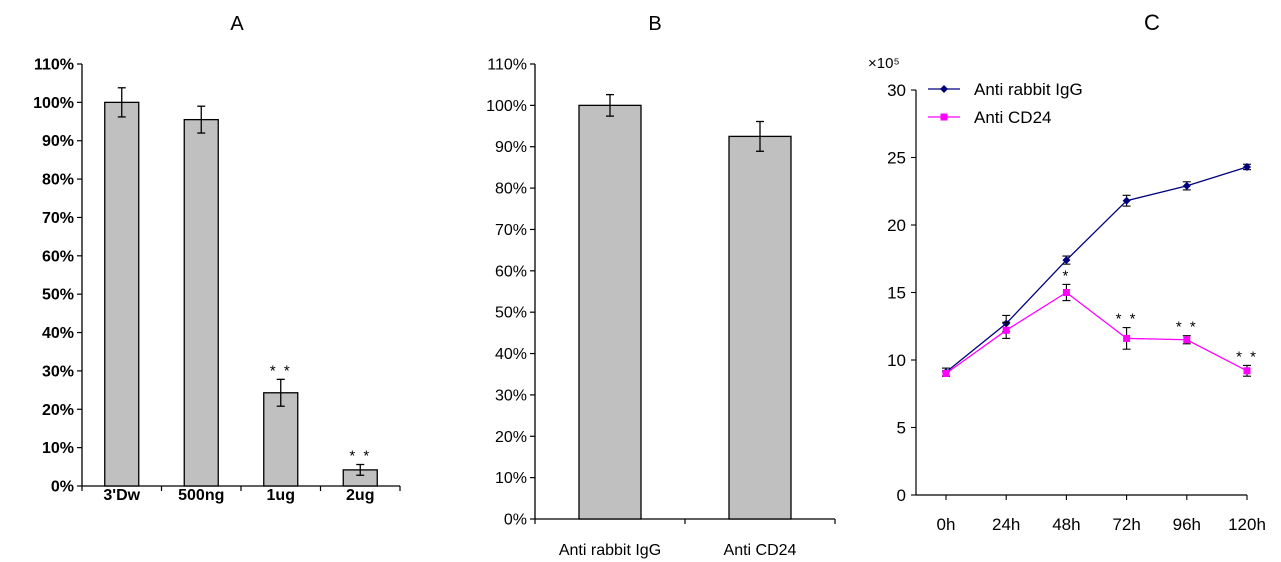 This screenshot has width=1281, height=562. What do you see at coordinates (610, 550) in the screenshot?
I see `x-tick-label: Anti rabbit IgG` at bounding box center [610, 550].